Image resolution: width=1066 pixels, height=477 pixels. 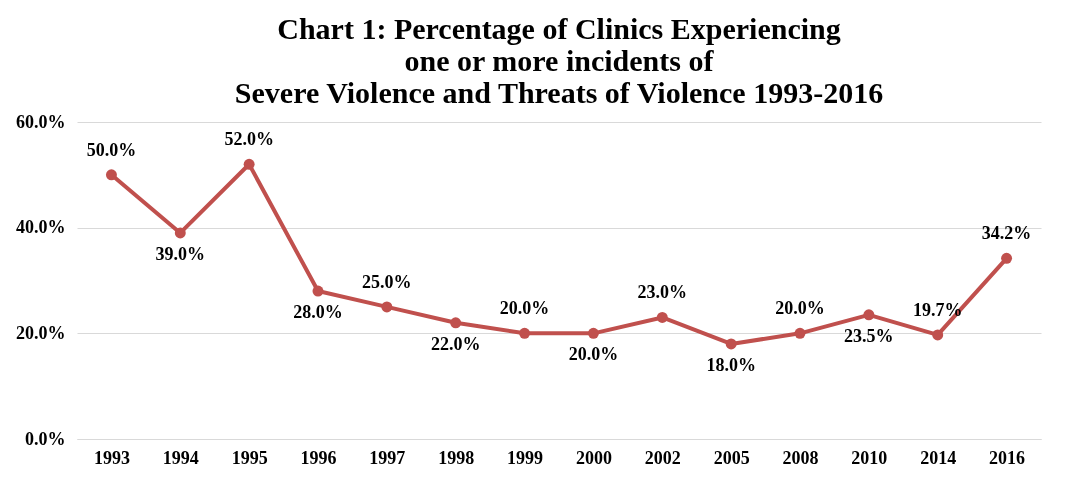 I want to click on x-tick-label: 1995, so click(x=249, y=457).